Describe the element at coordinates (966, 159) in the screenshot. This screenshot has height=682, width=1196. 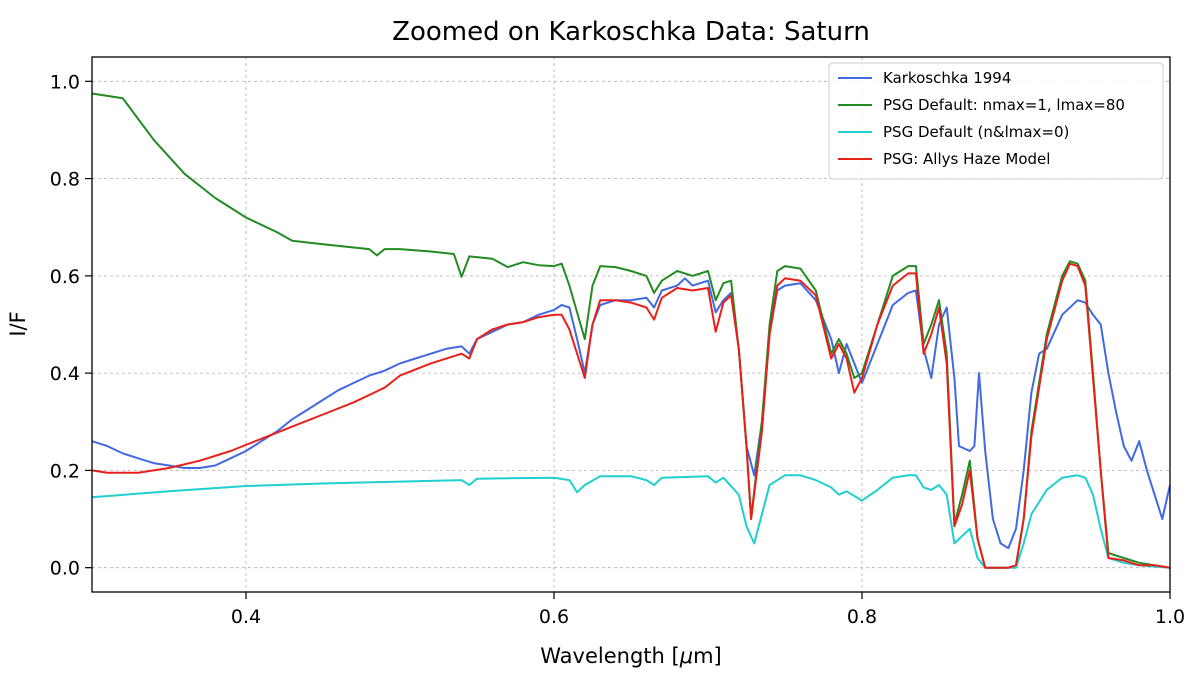
I see `legend-label-psg-allys-haze-model: PSG: Allys Haze Model` at that location.